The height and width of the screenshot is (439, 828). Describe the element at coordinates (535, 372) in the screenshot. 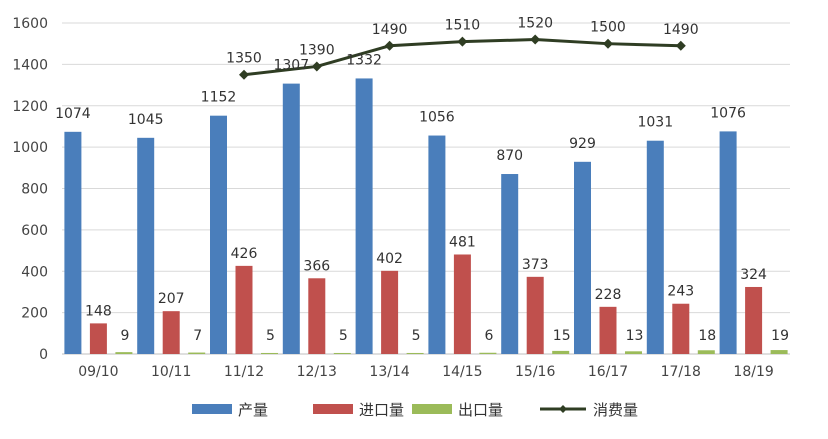

I see `x-tick-label: 15/16` at that location.